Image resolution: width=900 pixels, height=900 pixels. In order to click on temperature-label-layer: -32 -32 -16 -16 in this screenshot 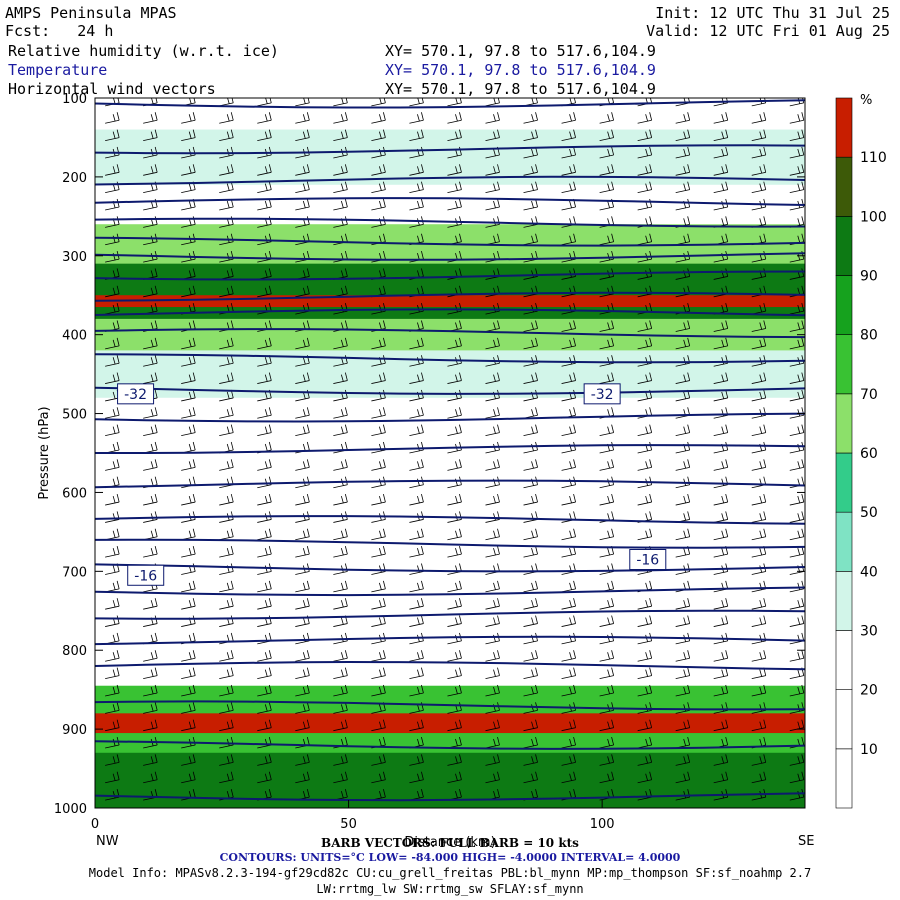, I will do `click(392, 484)`.